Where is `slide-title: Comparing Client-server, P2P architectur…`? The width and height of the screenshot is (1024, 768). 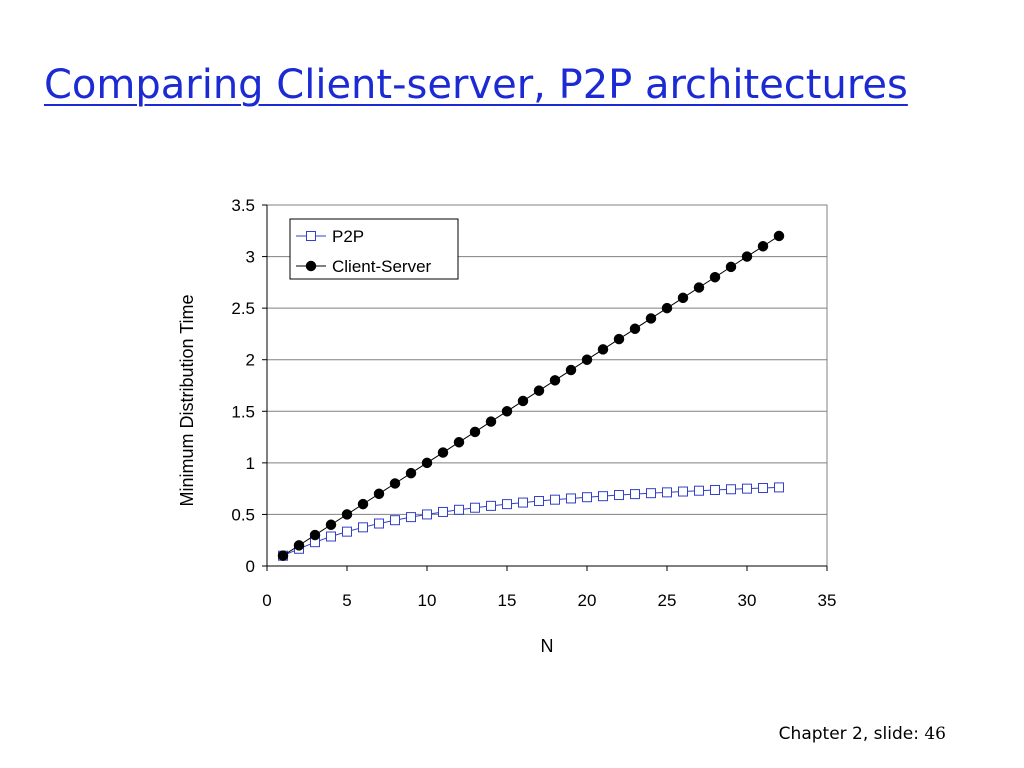 slide-title: Comparing Client-server, P2P architectur… is located at coordinates (476, 85).